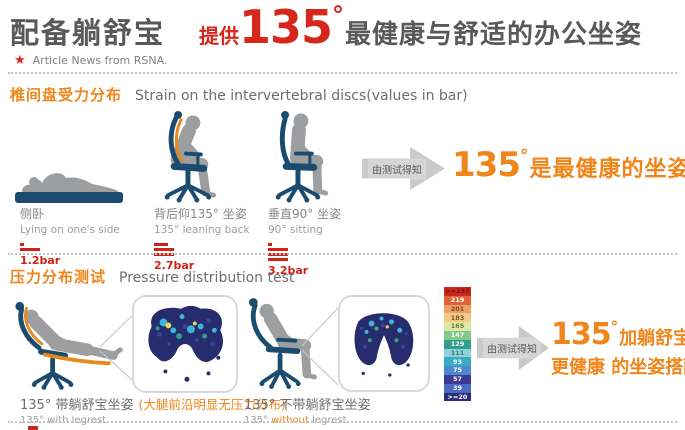 The width and height of the screenshot is (685, 430). I want to click on red-marker, so click(33, 428).